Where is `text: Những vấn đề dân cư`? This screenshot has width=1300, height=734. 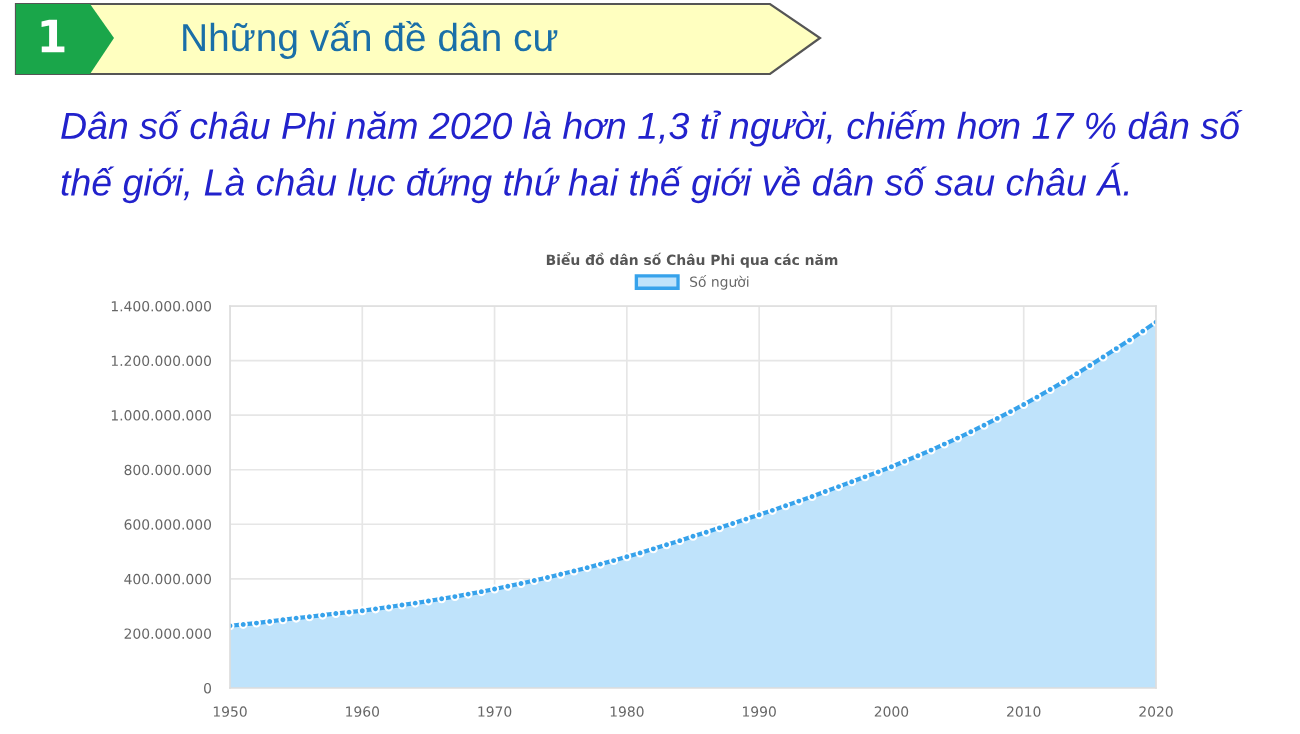
text: Những vấn đề dân cư is located at coordinates (370, 40).